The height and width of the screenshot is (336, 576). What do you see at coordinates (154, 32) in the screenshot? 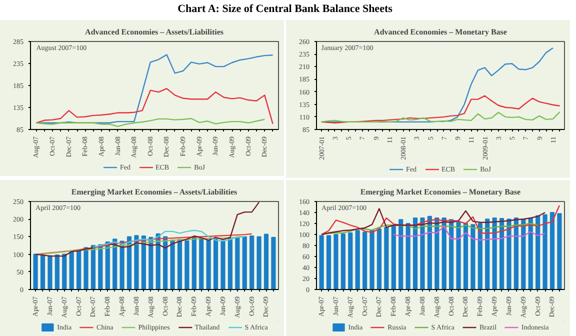
I see `chart-title: Advanced Economies – Assets/Liabilities` at bounding box center [154, 32].